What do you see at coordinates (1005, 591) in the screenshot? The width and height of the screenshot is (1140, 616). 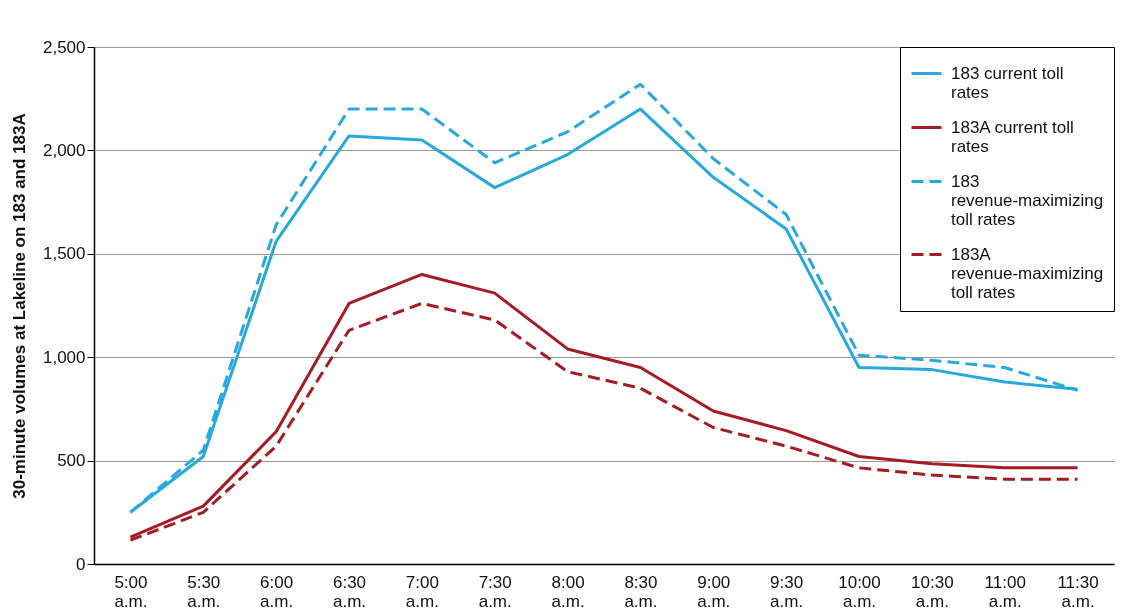 I see `x-tick-label: 11:00 a.m.` at bounding box center [1005, 591].